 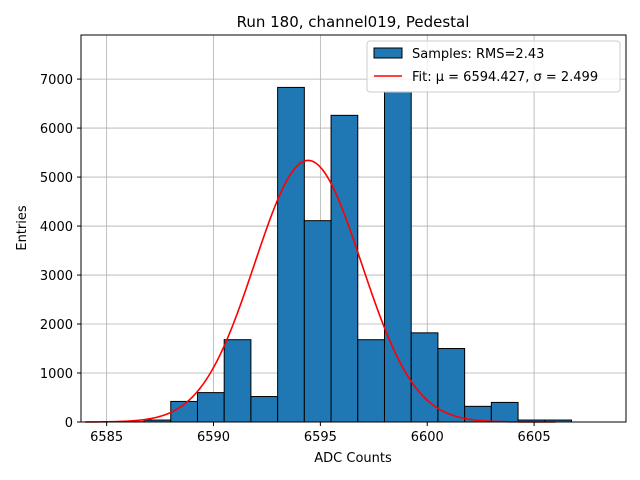 I want to click on x-tick-label: 6585, so click(x=106, y=437).